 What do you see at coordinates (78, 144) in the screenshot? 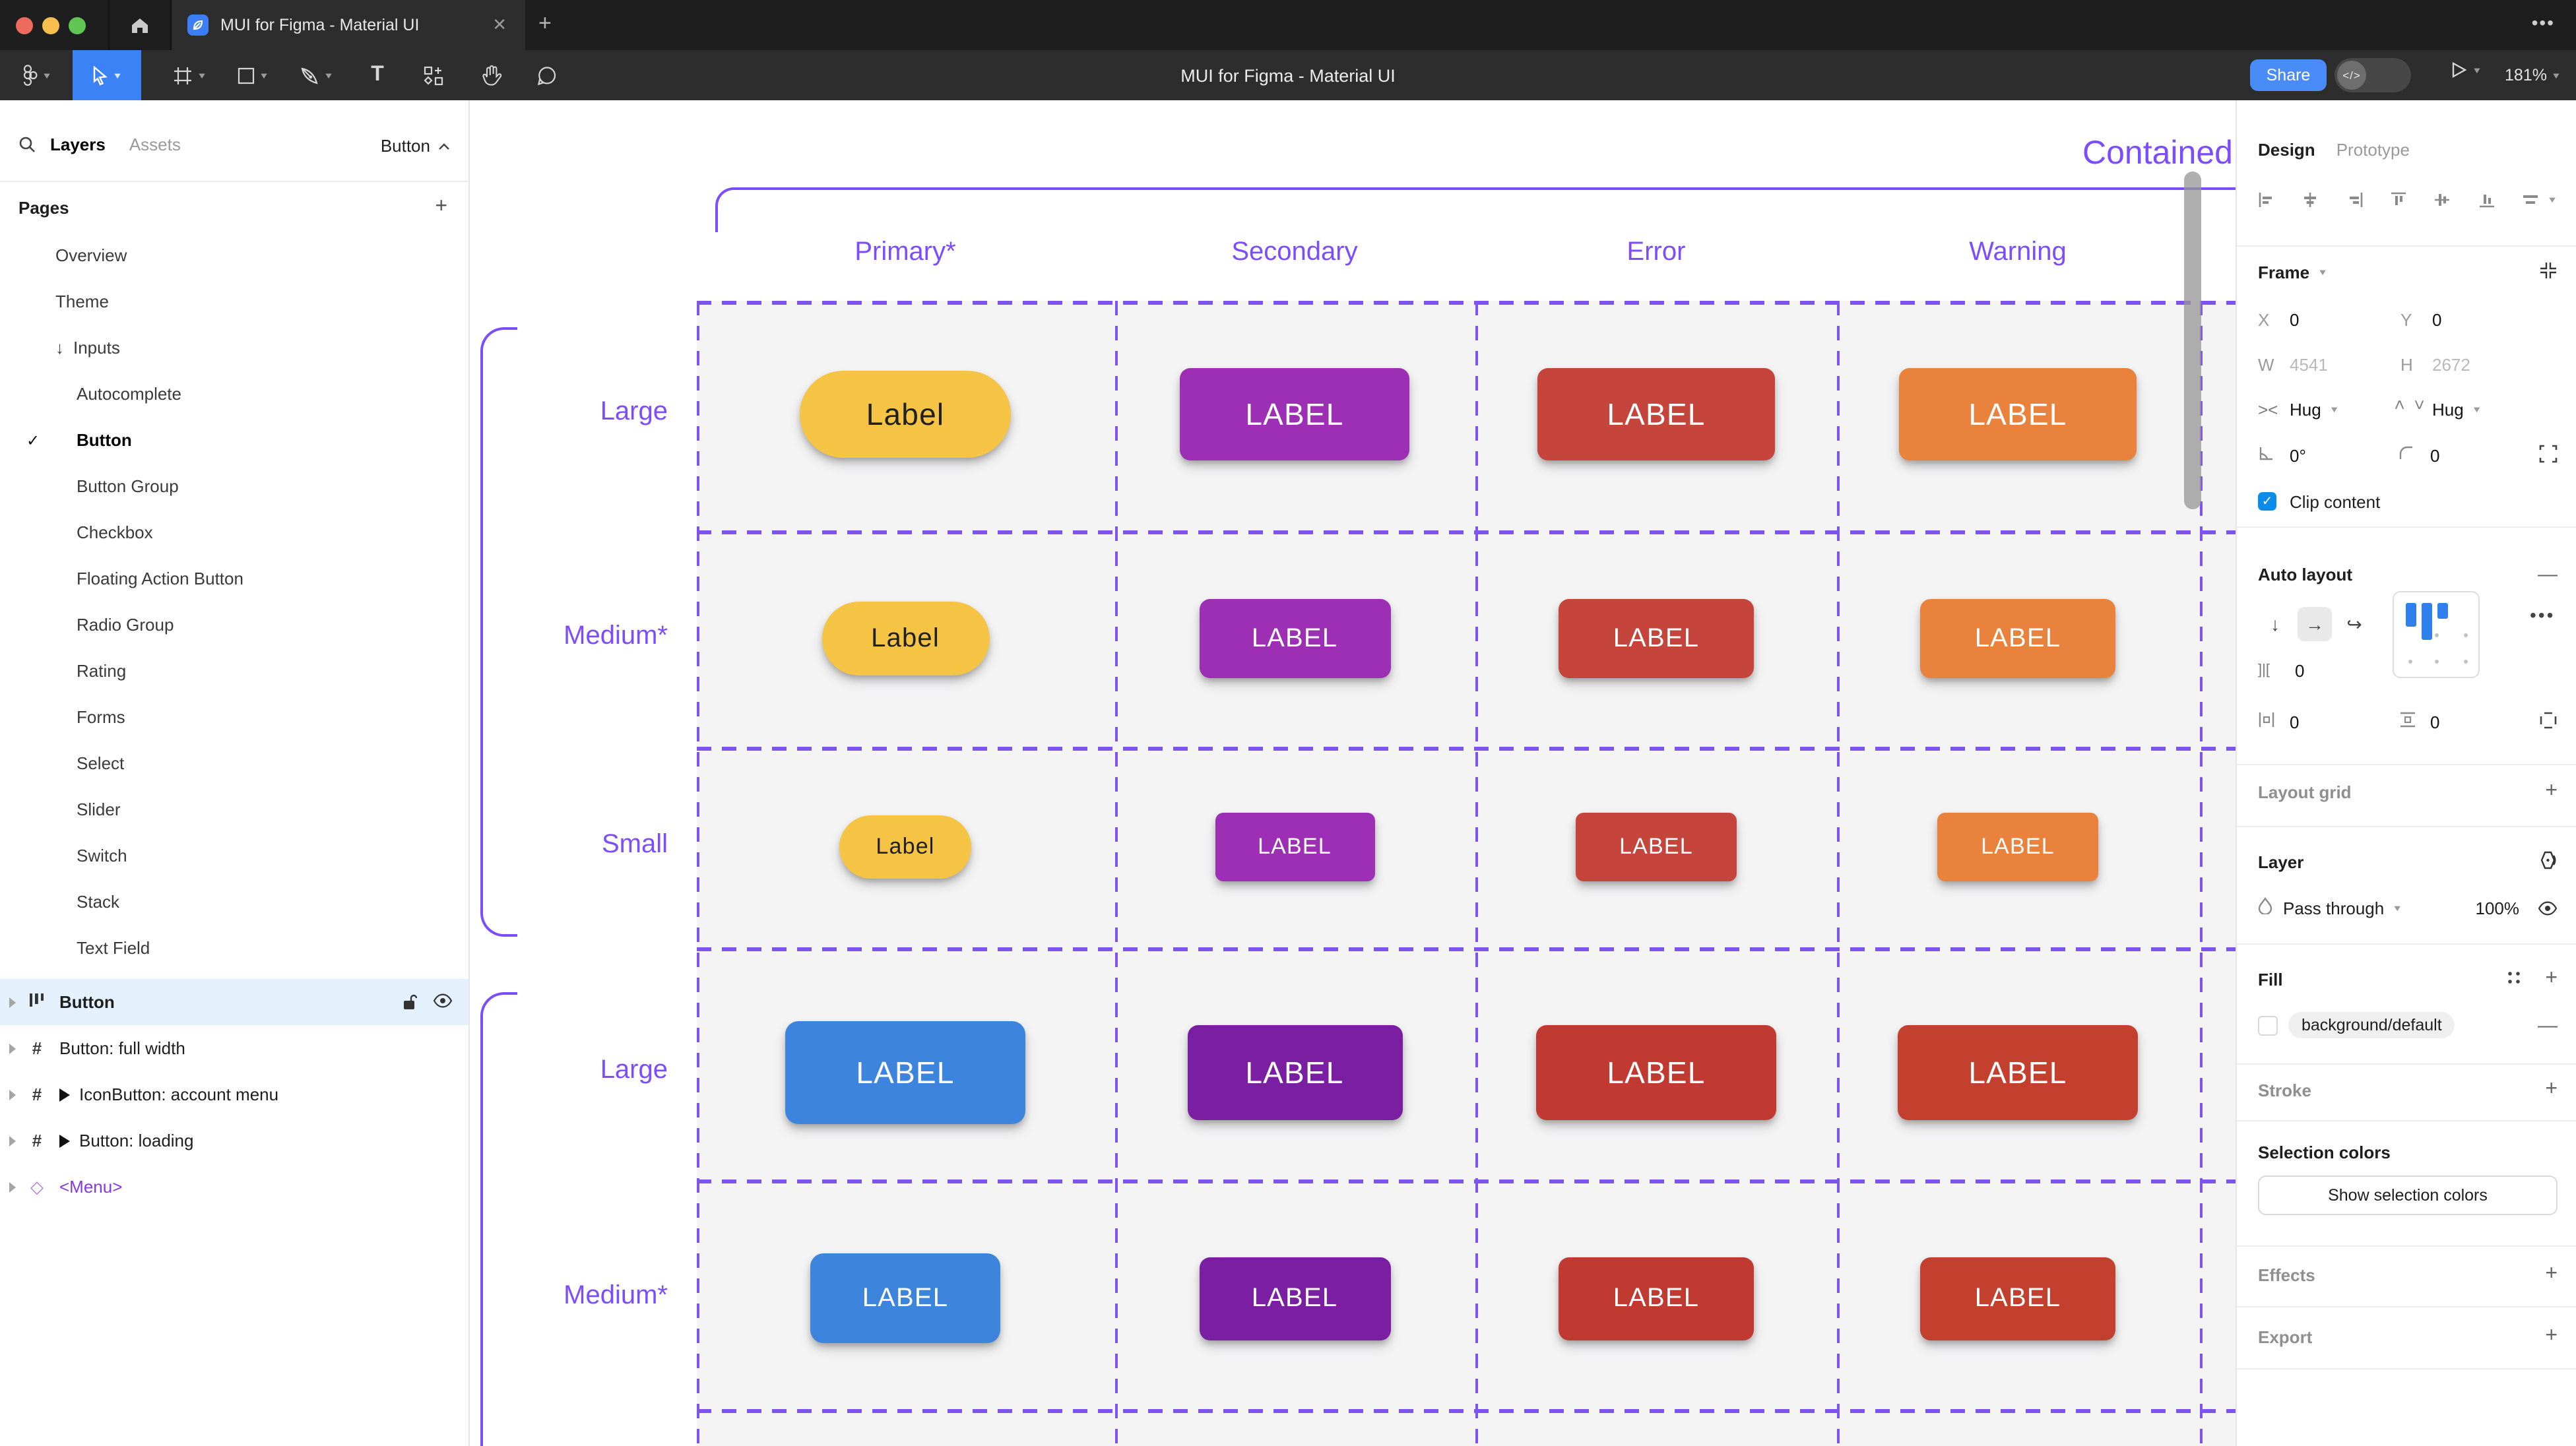
I see `tab-layers: Layers` at bounding box center [78, 144].